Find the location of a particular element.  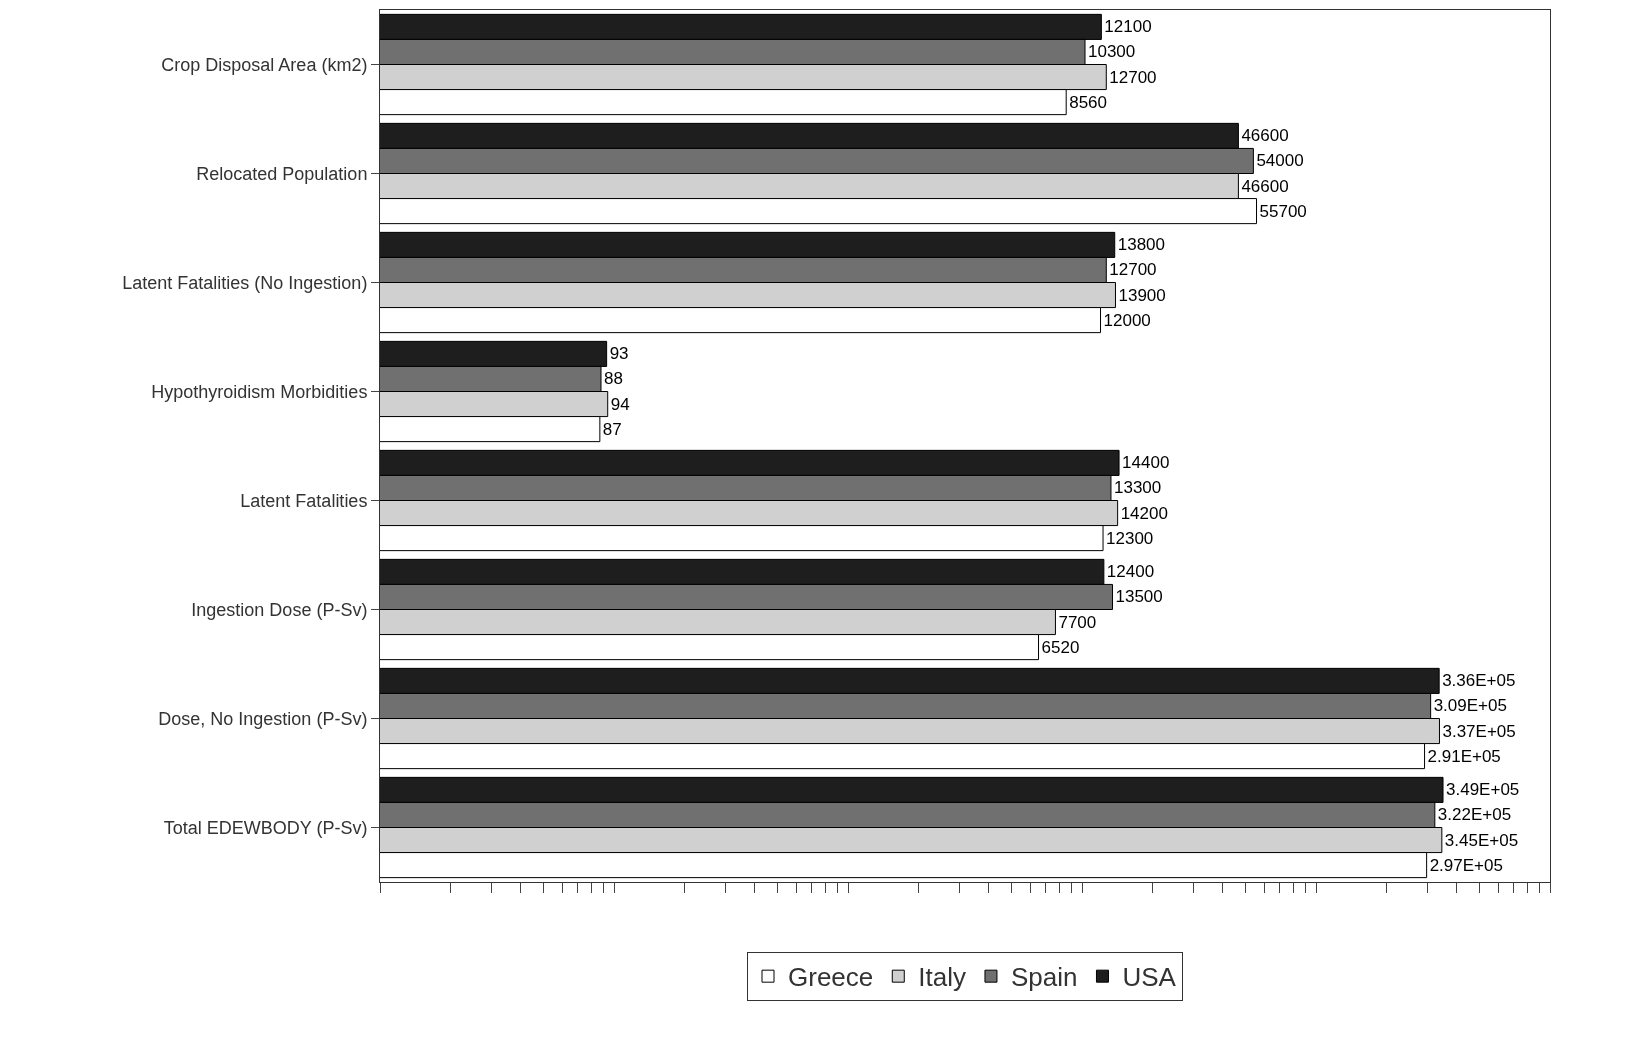

data-label: 93 is located at coordinates (619, 354).